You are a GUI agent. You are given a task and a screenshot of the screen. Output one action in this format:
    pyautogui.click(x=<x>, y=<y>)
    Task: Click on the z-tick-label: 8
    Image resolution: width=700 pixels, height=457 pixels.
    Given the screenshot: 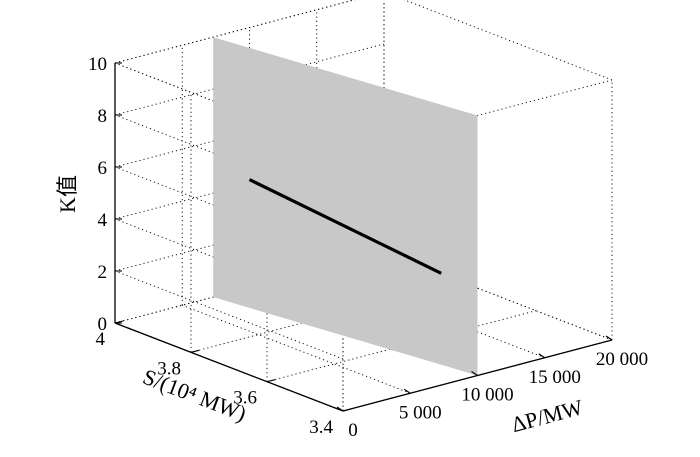 What is the action you would take?
    pyautogui.click(x=103, y=116)
    